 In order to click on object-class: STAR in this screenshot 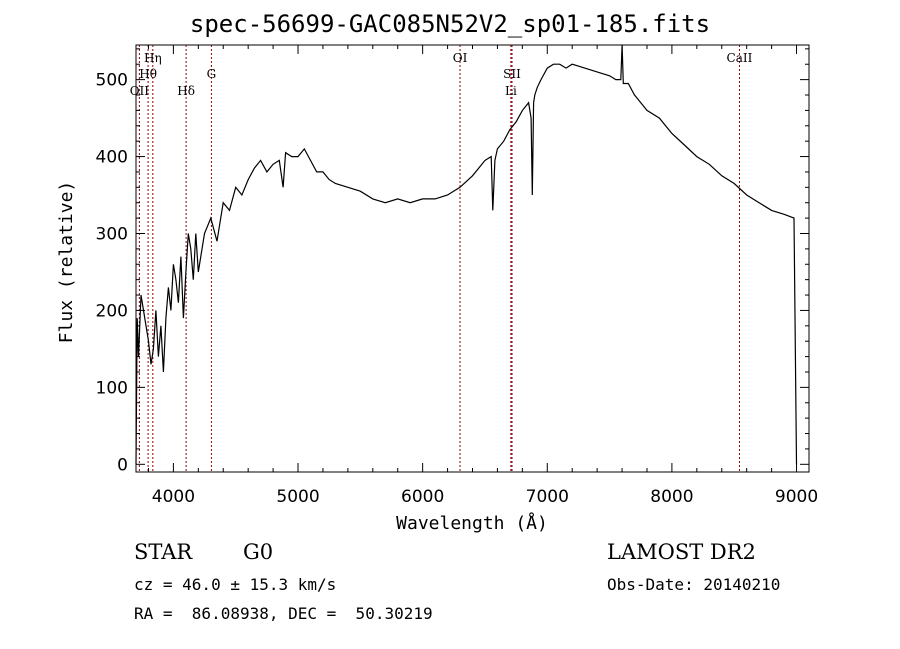, I will do `click(163, 552)`.